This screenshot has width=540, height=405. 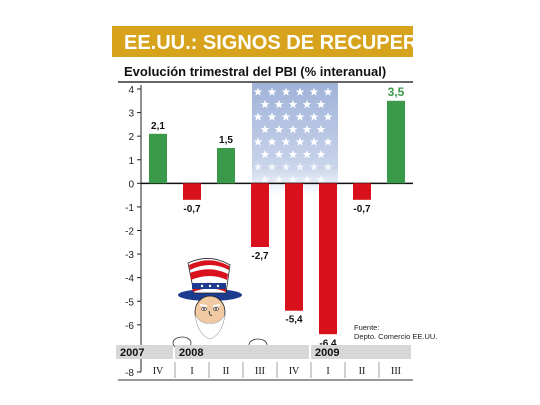 I want to click on y-tick-label: -4, so click(x=129, y=279).